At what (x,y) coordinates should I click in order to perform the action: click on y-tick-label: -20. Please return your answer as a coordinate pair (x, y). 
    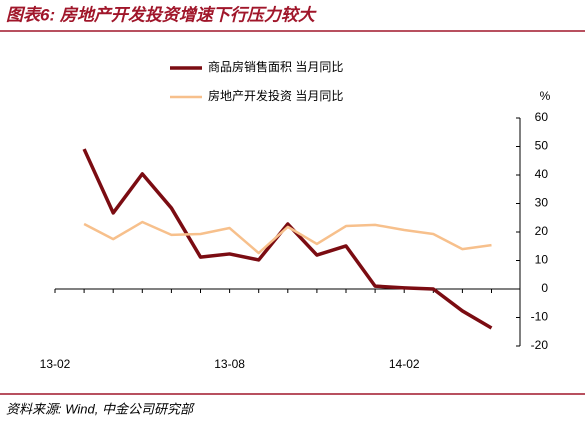
    Looking at the image, I should click on (540, 345).